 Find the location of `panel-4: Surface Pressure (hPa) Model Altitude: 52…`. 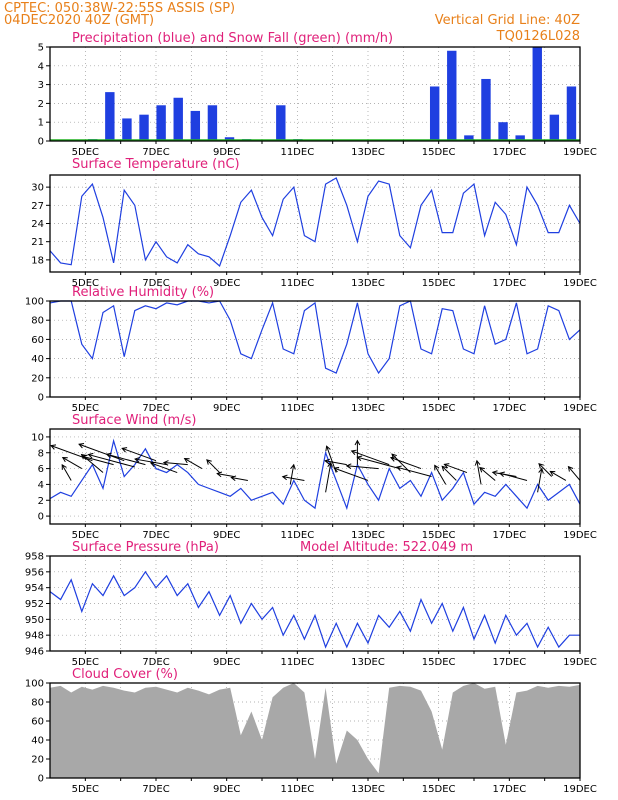

panel-4: Surface Pressure (hPa) Model Altitude: 52… is located at coordinates (311, 604).